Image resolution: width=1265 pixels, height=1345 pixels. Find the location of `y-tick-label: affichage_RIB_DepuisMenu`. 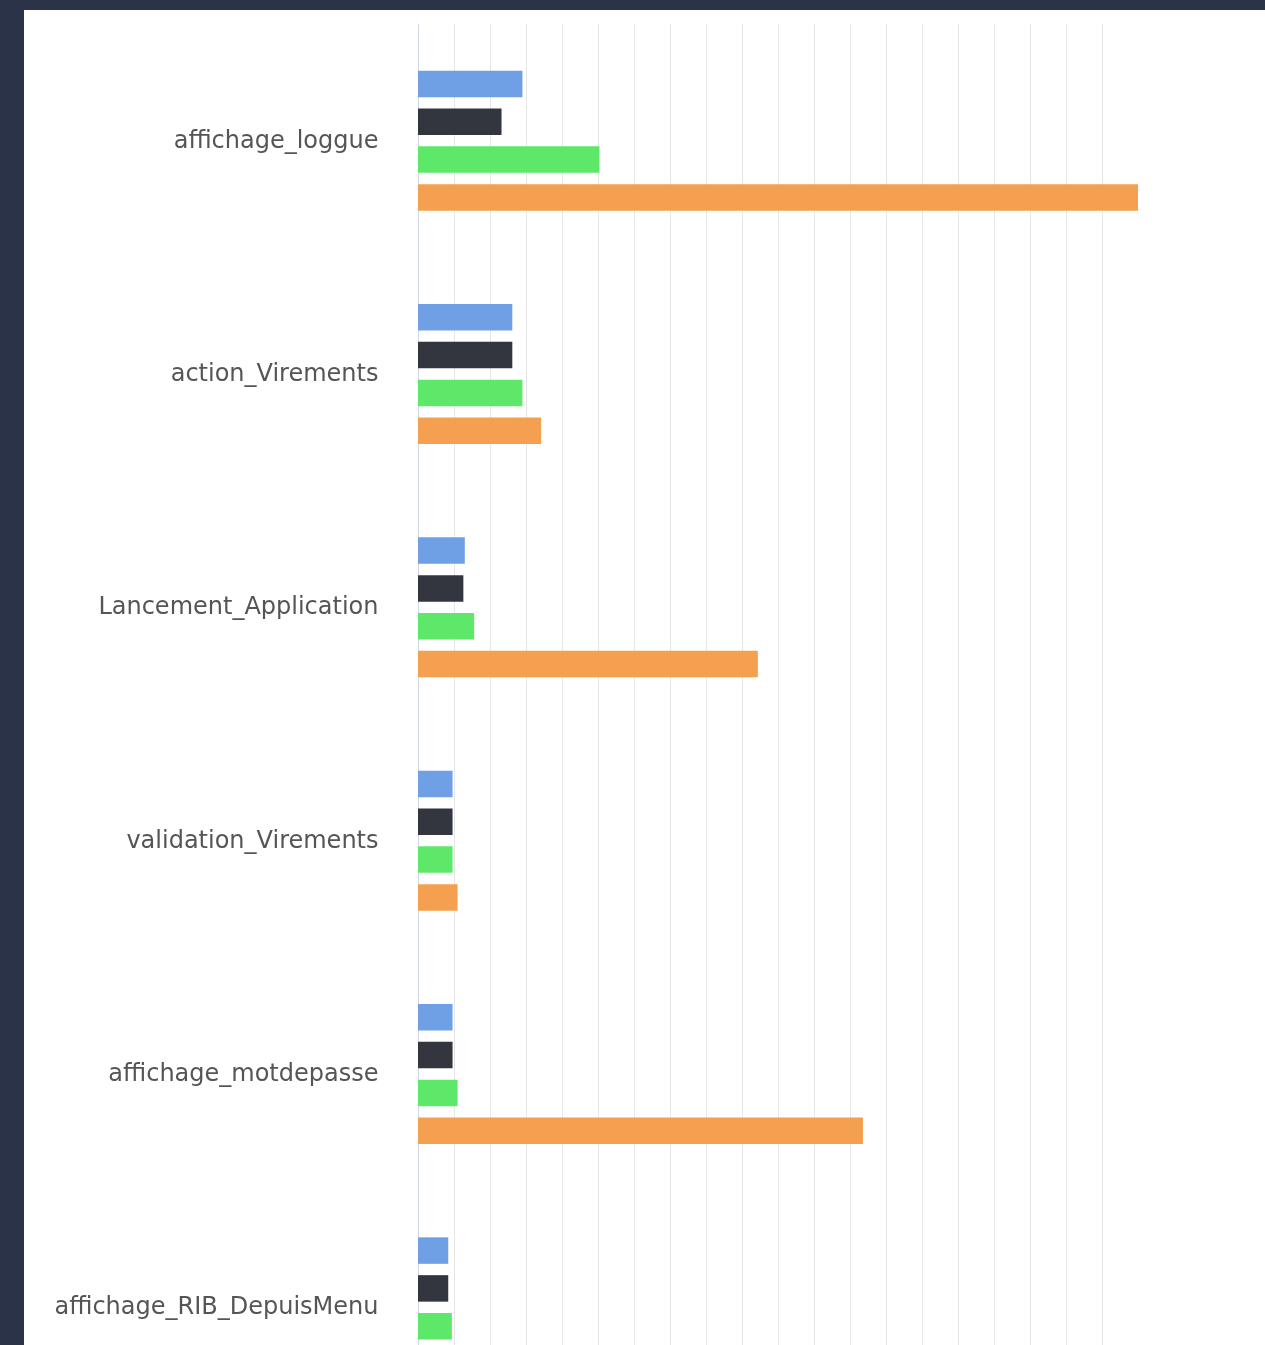

y-tick-label: affichage_RIB_DepuisMenu is located at coordinates (216, 1306).